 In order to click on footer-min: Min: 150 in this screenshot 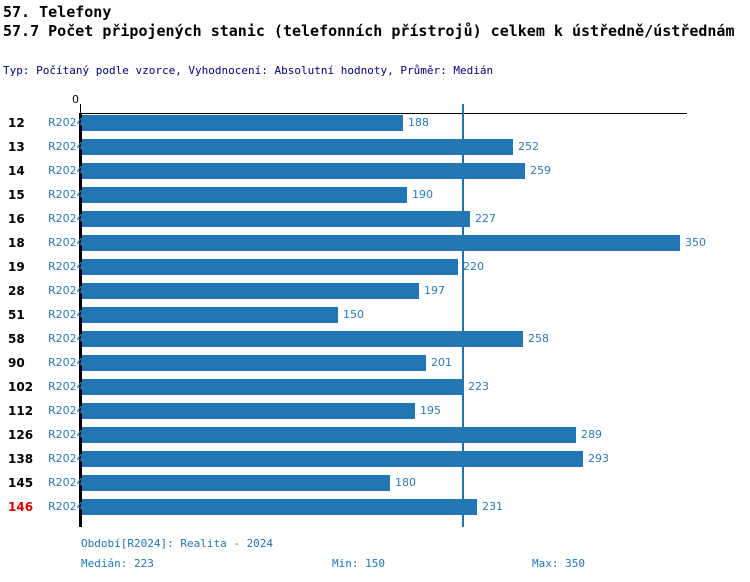, I will do `click(358, 563)`.